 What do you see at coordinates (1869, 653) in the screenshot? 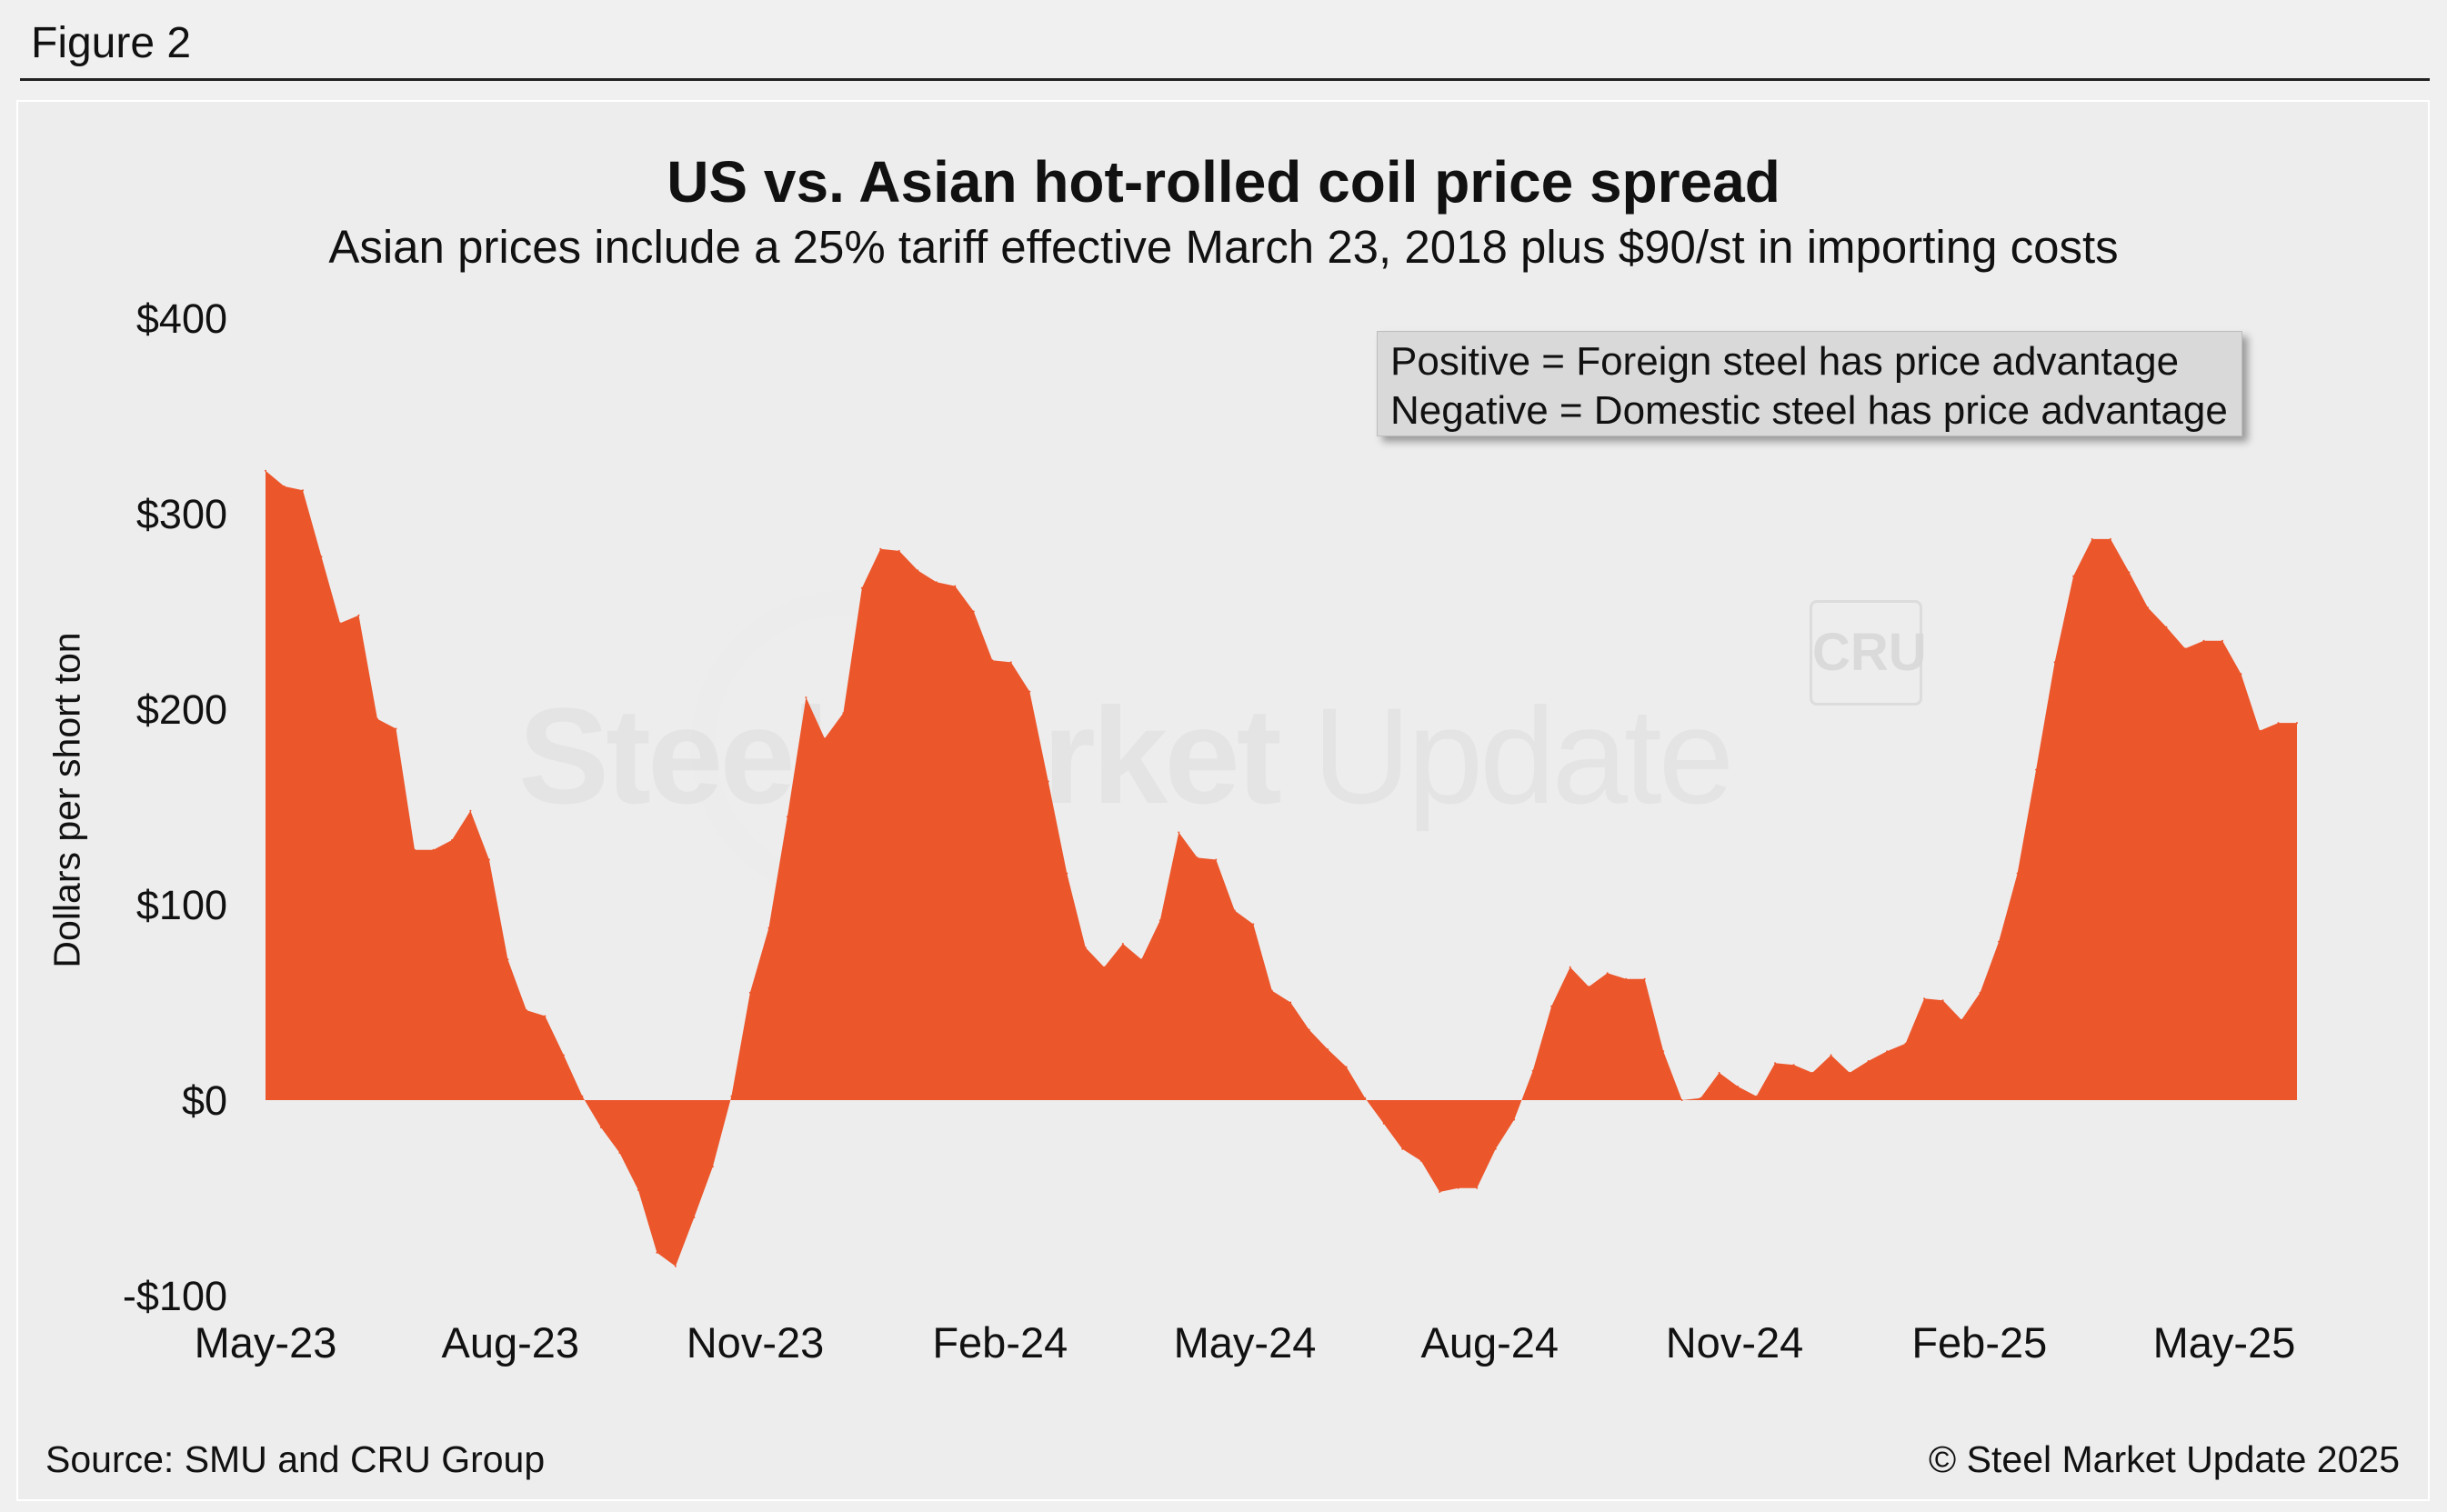
I see `cru-logo: CRU` at bounding box center [1869, 653].